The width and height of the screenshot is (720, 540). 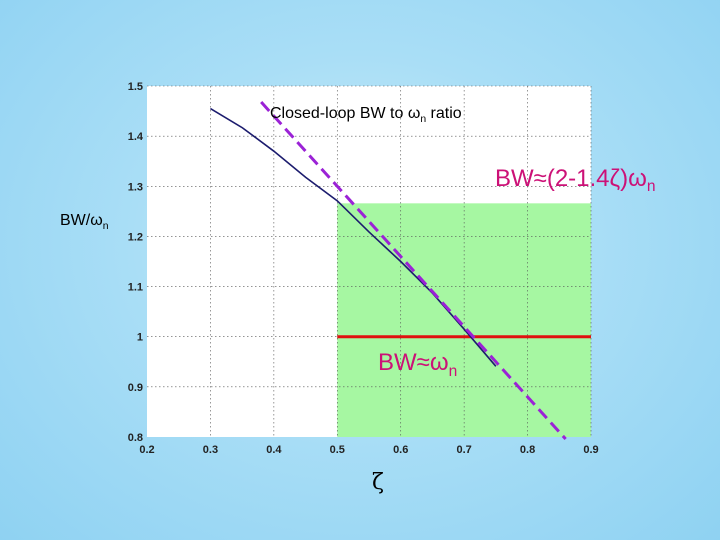 What do you see at coordinates (527, 450) in the screenshot?
I see `x-tick-label: 0.8` at bounding box center [527, 450].